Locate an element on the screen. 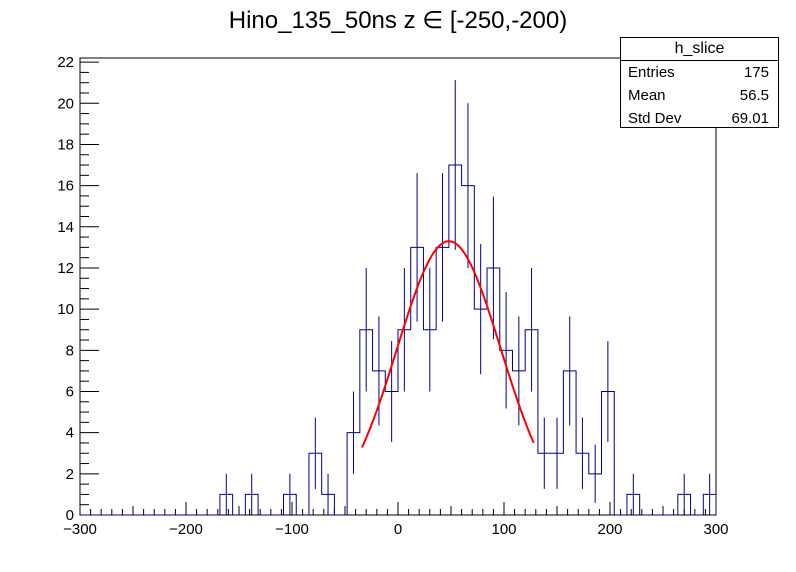  x-tick-label: −300 is located at coordinates (80, 529).